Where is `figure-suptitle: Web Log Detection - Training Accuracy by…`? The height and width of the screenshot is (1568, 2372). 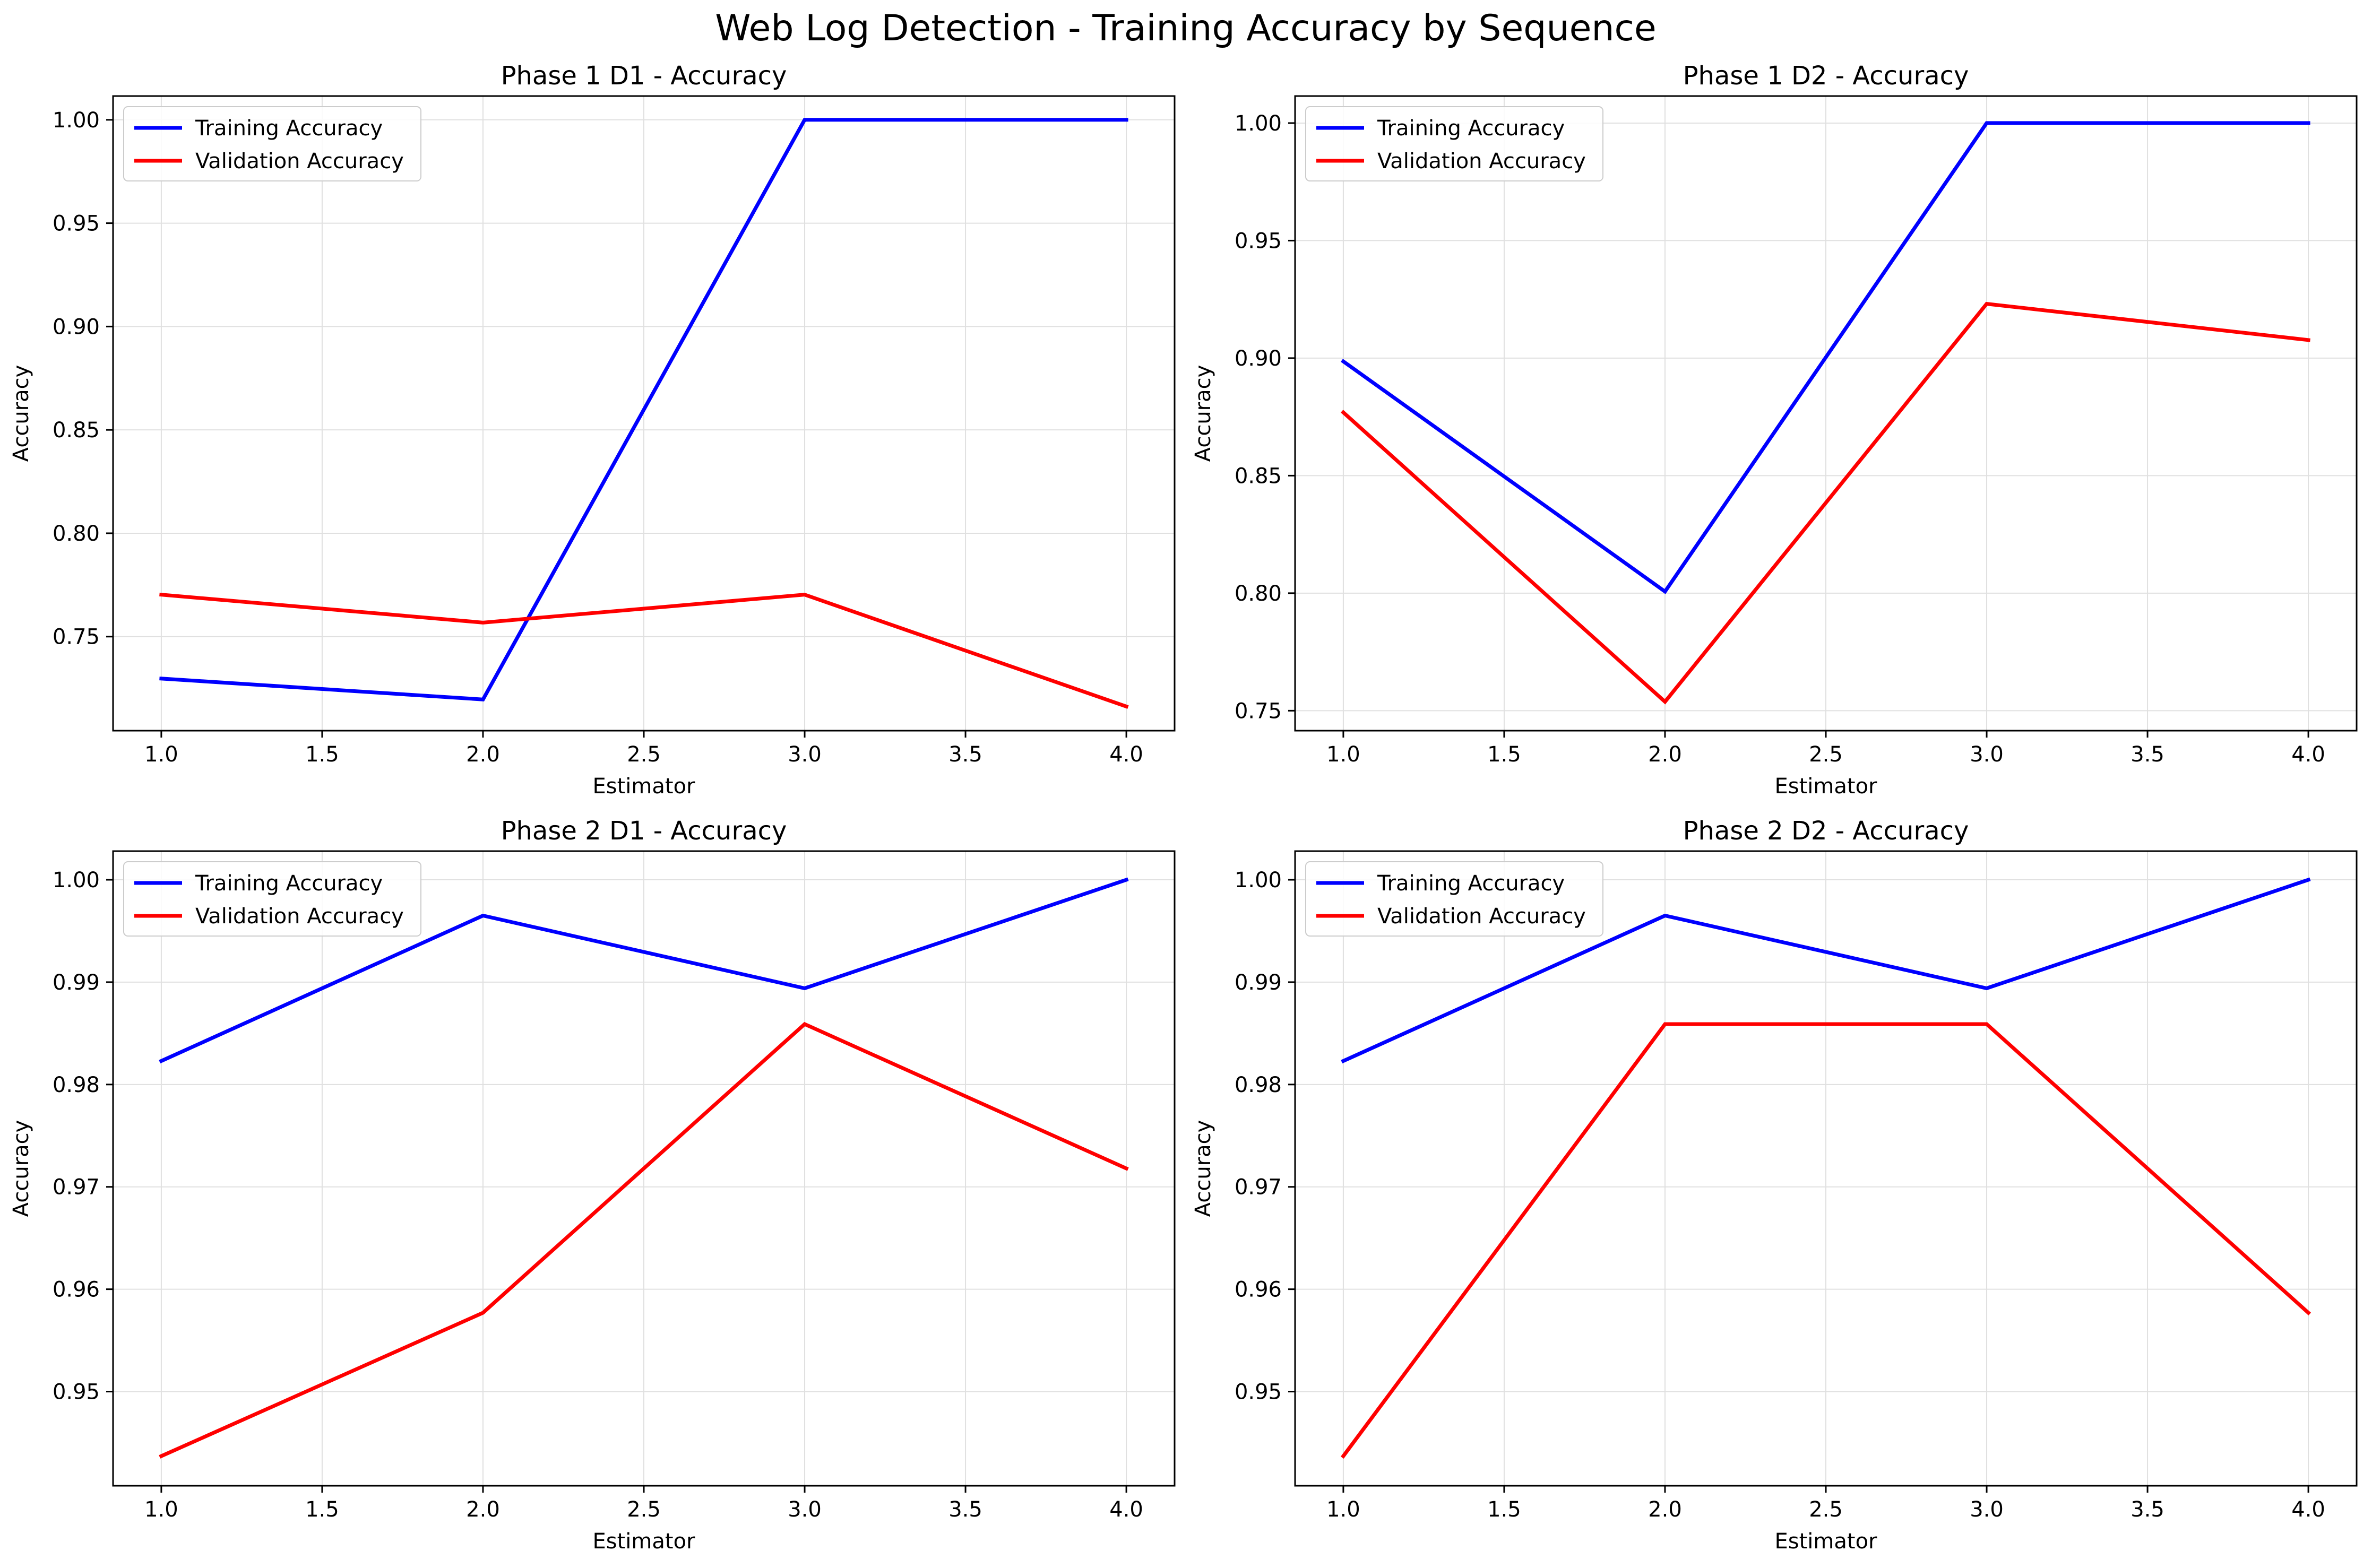 figure-suptitle: Web Log Detection - Training Accuracy by… is located at coordinates (1185, 28).